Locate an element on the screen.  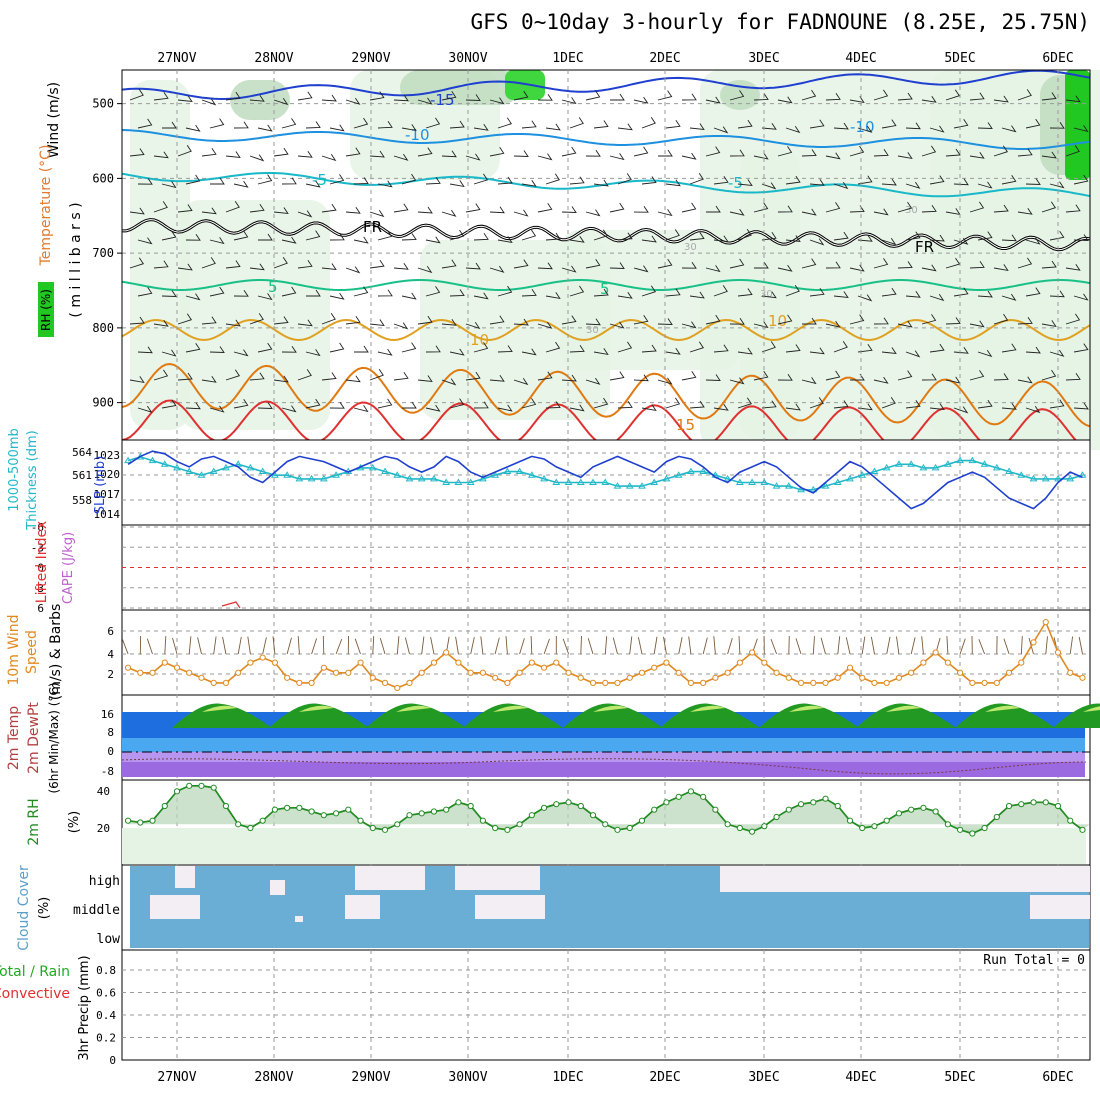
rh-axis-unit: (%) is located at coordinates (74, 822).